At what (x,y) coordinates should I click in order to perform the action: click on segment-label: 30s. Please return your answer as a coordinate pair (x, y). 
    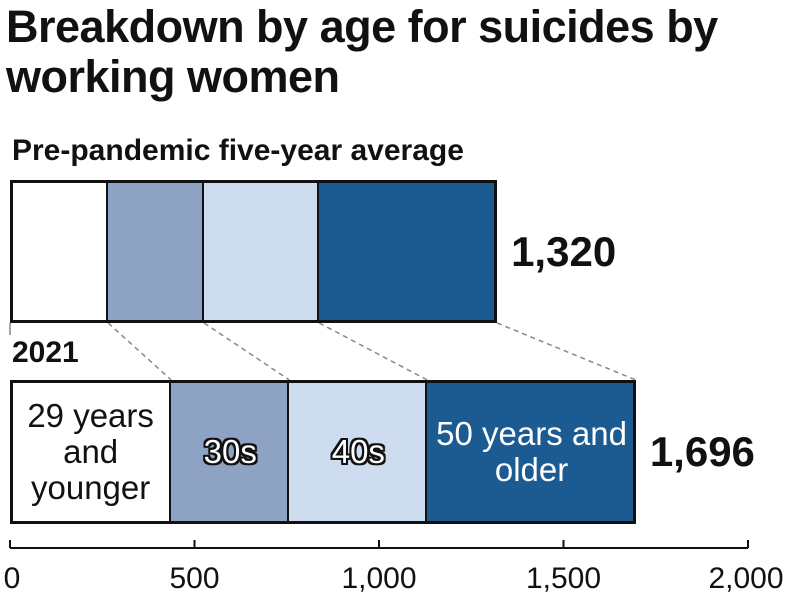
    Looking at the image, I should click on (230, 451).